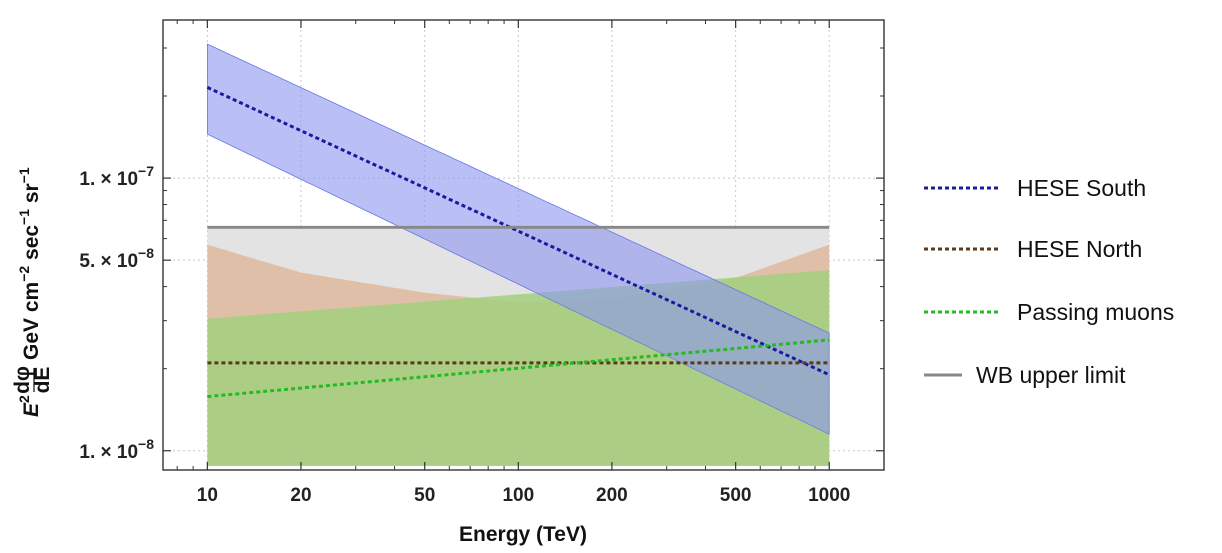 The height and width of the screenshot is (553, 1222). What do you see at coordinates (24, 274) in the screenshot?
I see `y-label-sup-1: −2` at bounding box center [24, 274].